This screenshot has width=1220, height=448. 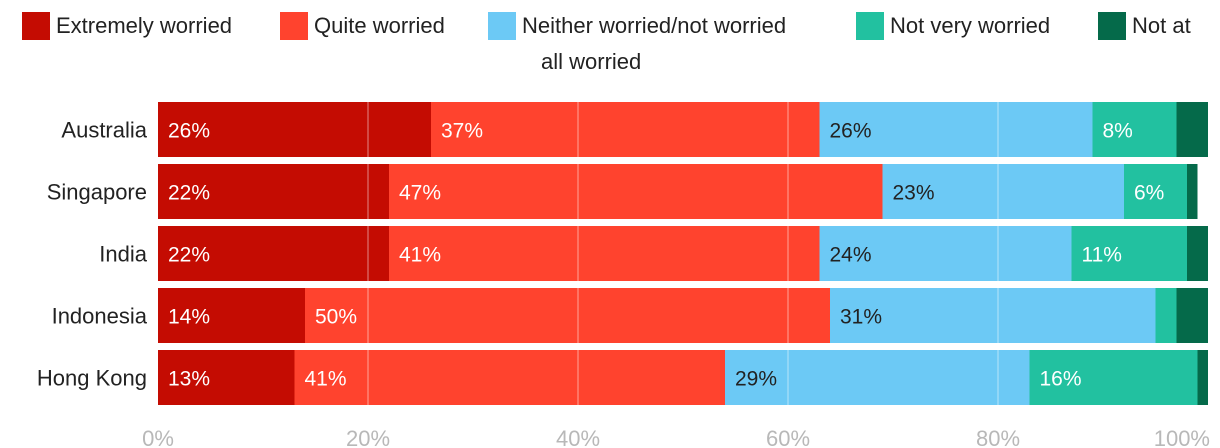 I want to click on legend-label-continued: all worried, so click(x=591, y=62).